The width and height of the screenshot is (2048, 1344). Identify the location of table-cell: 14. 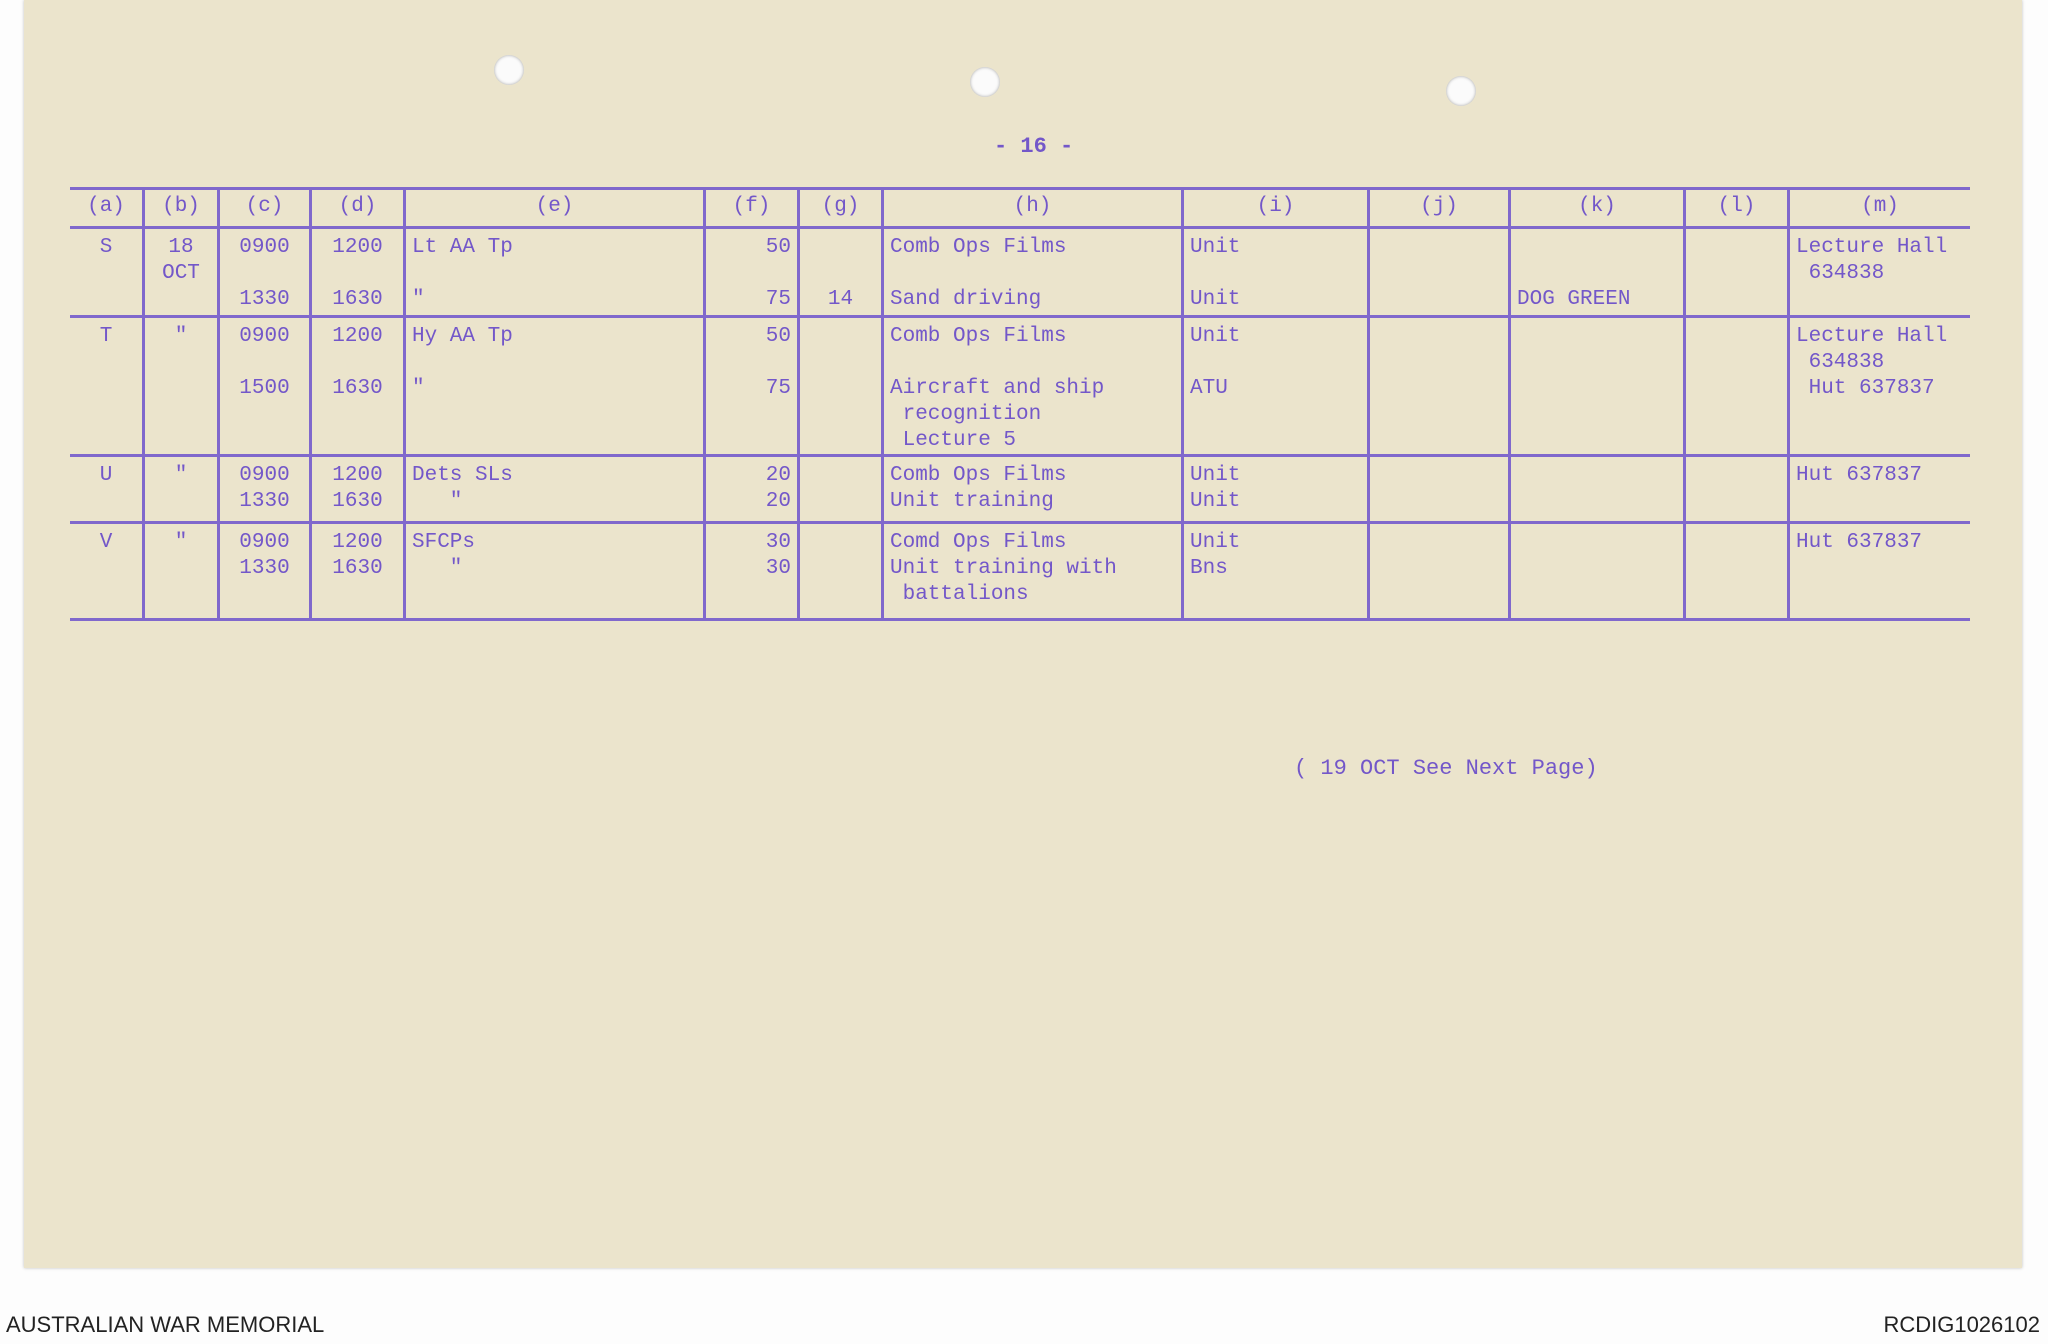
(839, 272).